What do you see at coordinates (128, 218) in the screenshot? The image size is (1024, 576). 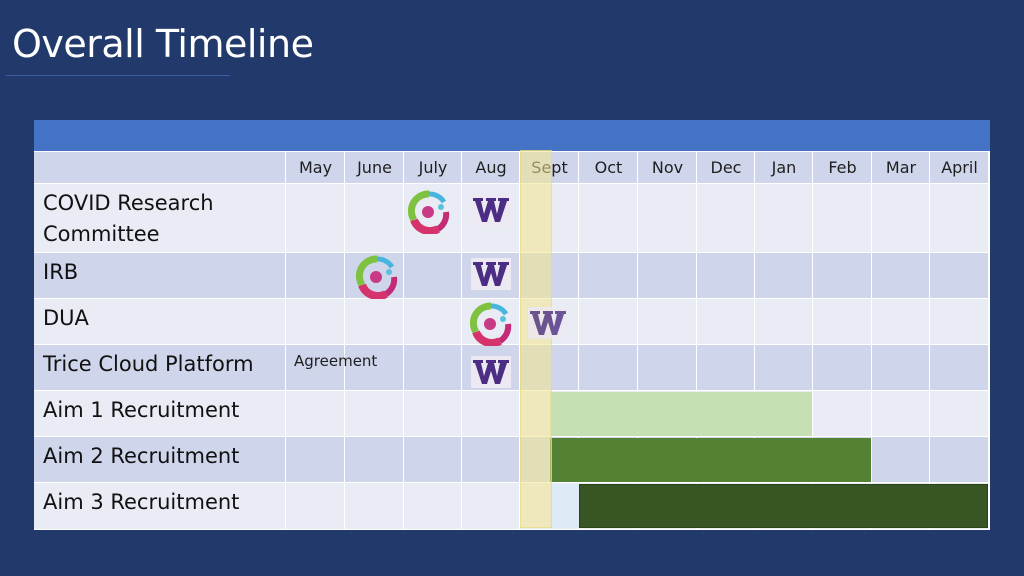 I see `row-label-covid-committee: COVID Research Committee` at bounding box center [128, 218].